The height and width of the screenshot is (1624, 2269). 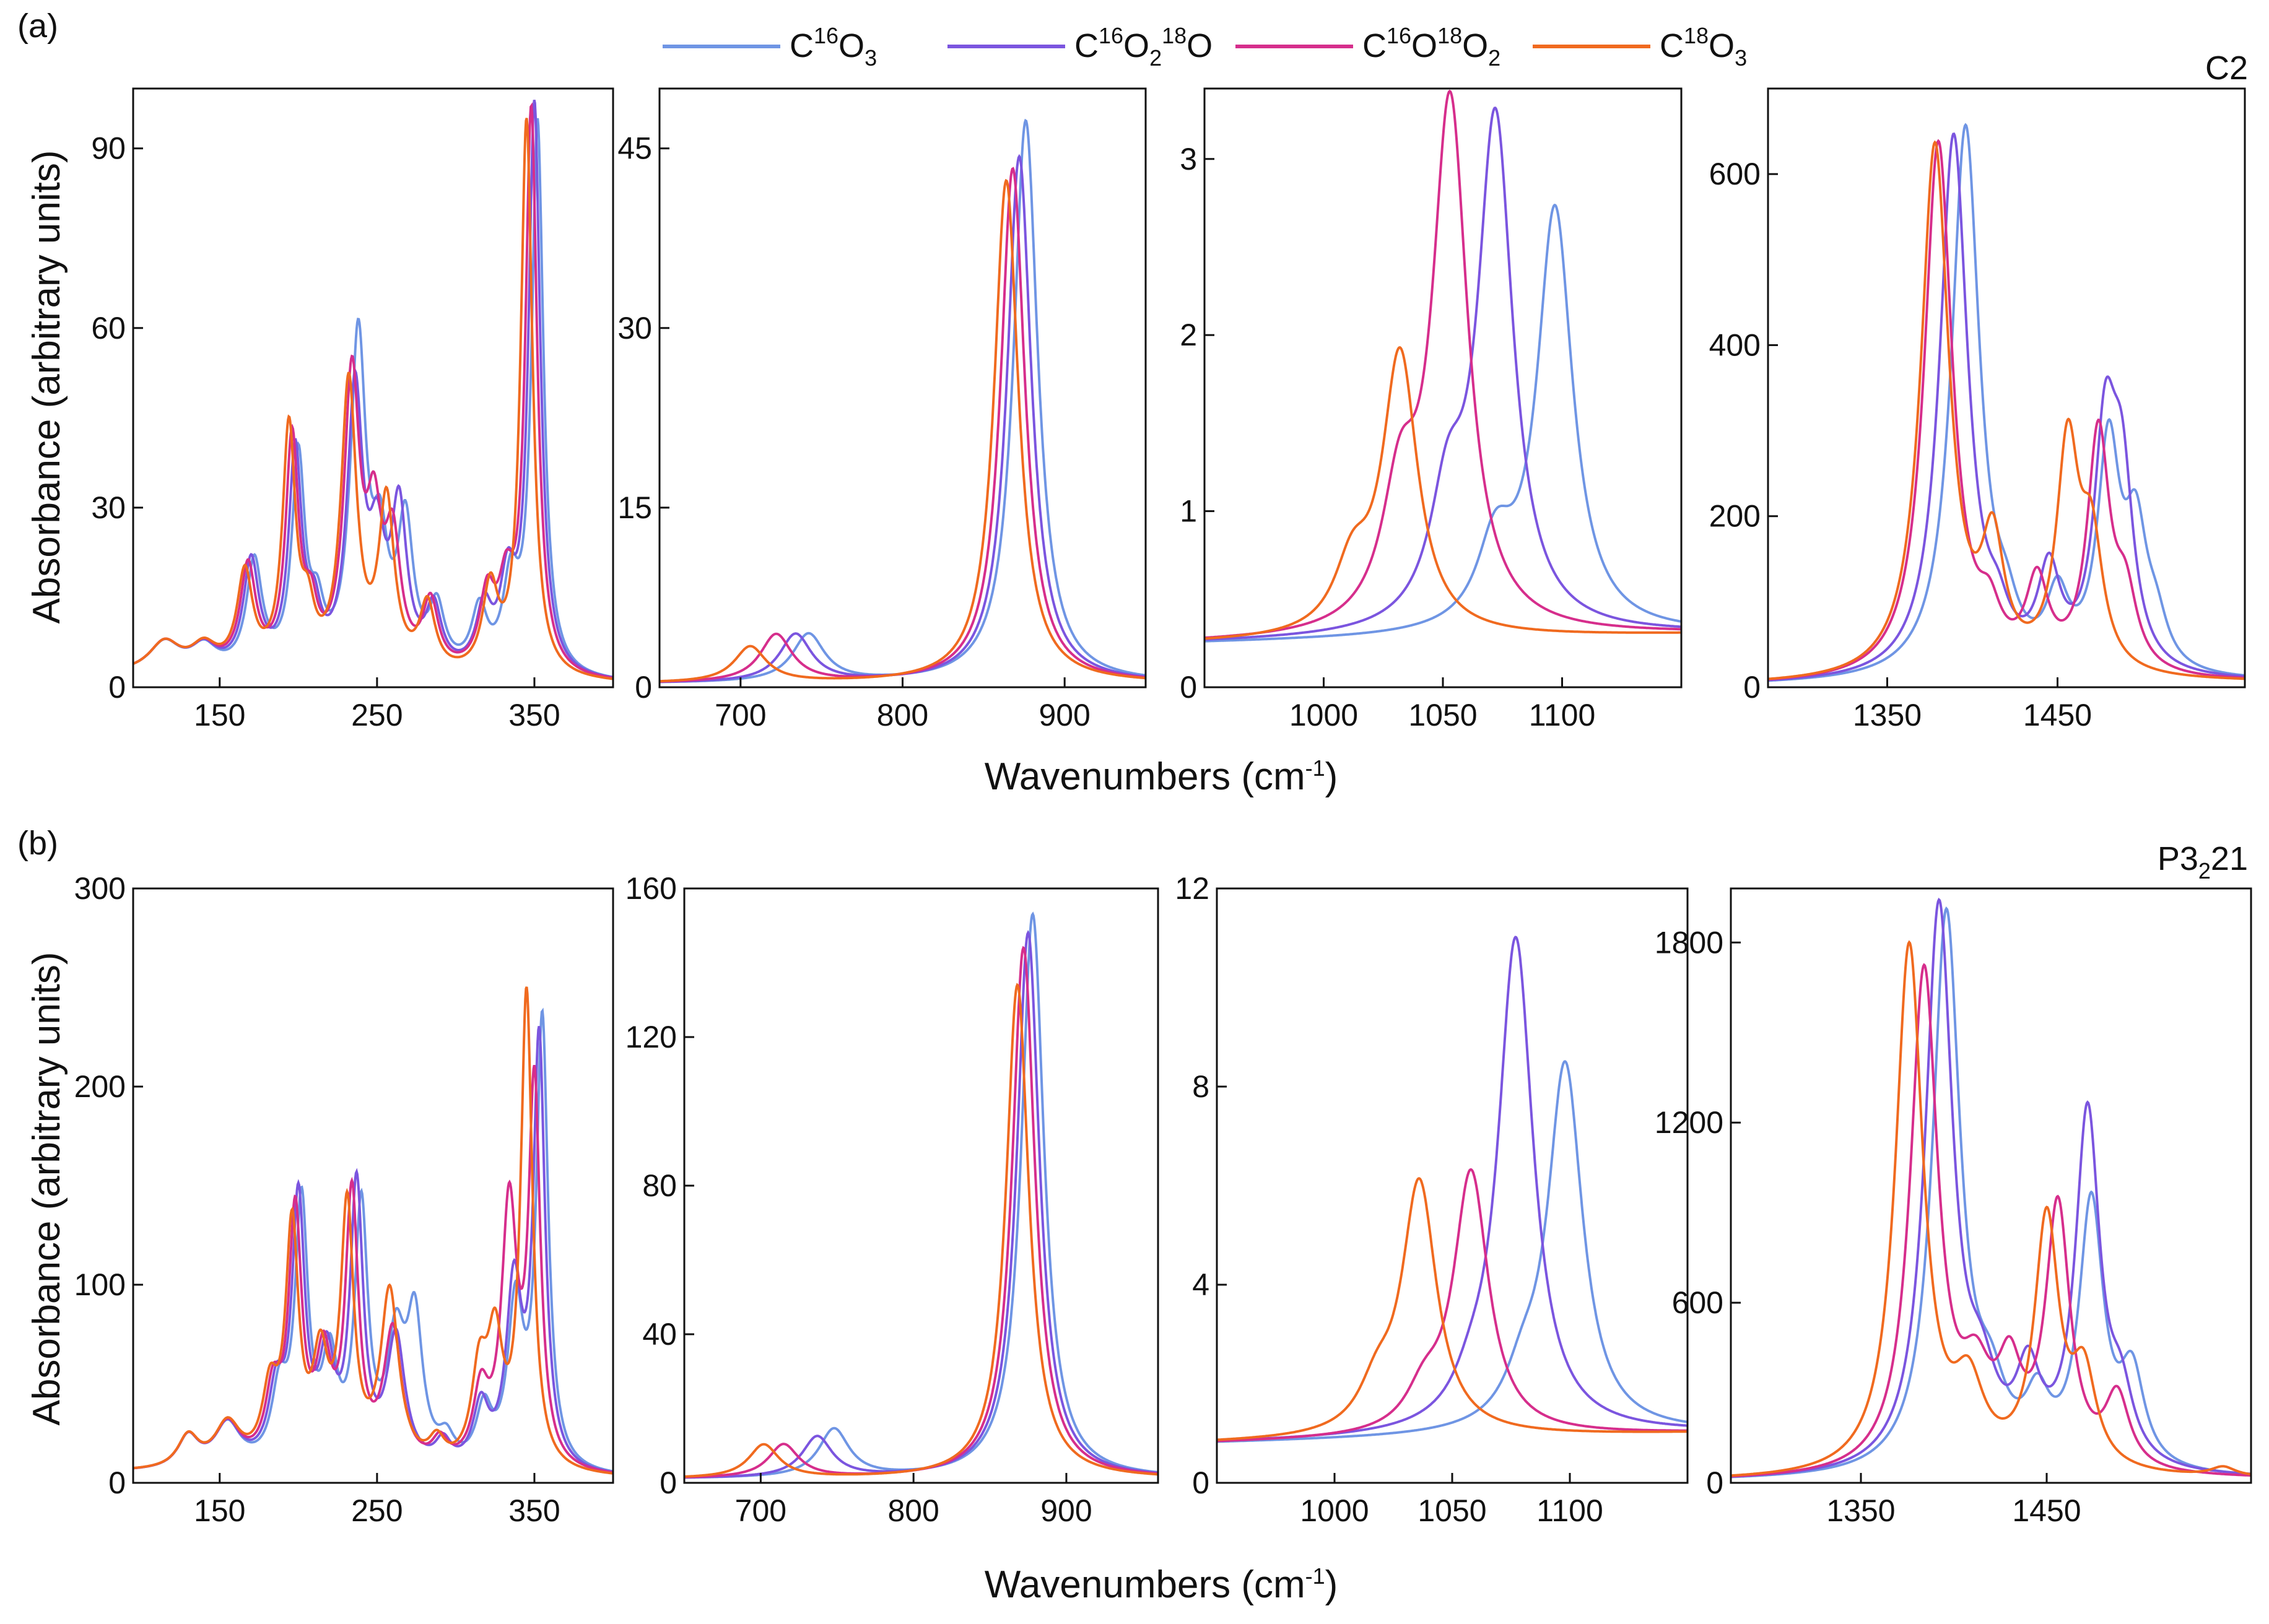 I want to click on y-tick-label: 80, so click(x=660, y=1185).